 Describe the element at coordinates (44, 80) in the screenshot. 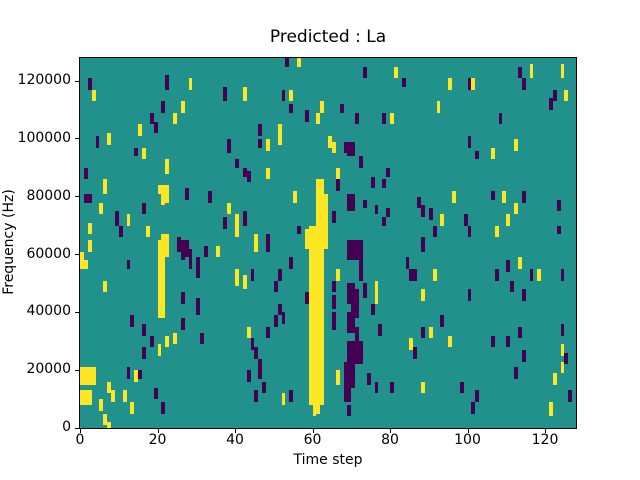

I see `y-tick-label: 120000` at that location.